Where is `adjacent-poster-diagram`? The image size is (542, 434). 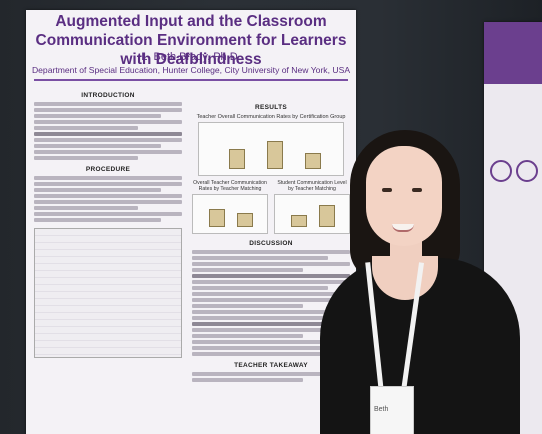 adjacent-poster-diagram is located at coordinates (514, 171).